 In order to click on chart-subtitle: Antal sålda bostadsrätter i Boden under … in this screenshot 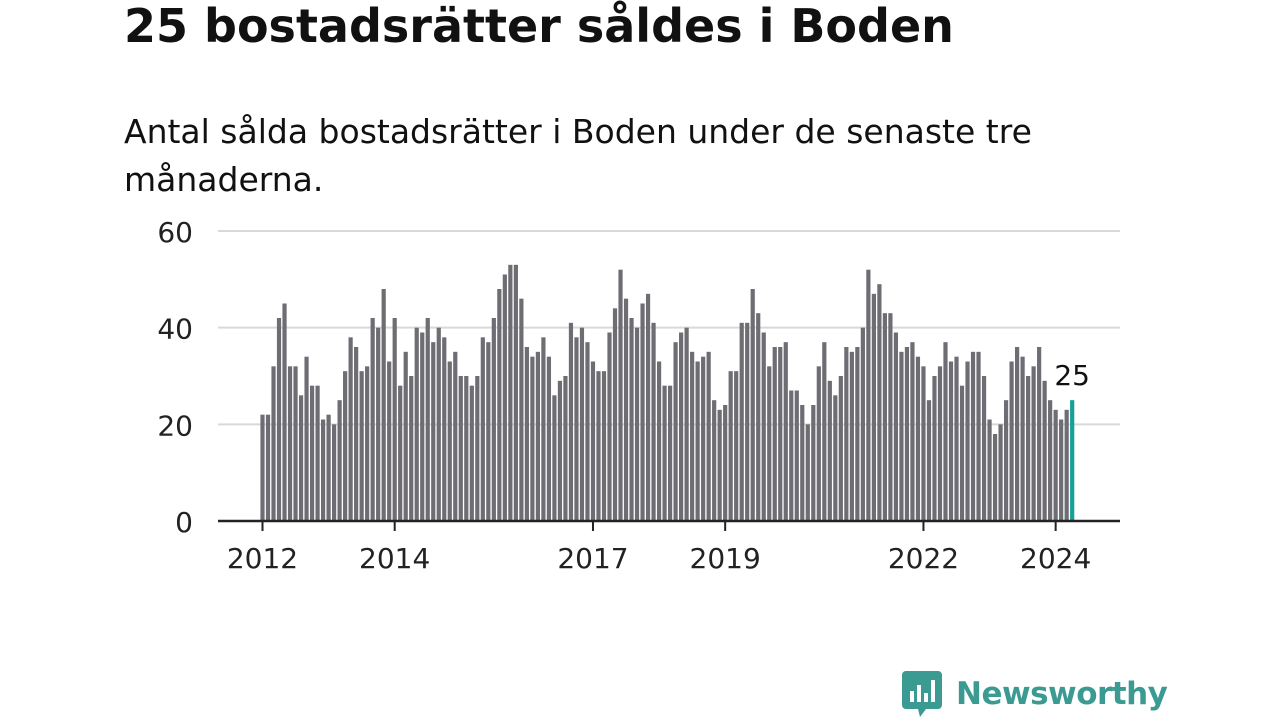, I will do `click(578, 155)`.